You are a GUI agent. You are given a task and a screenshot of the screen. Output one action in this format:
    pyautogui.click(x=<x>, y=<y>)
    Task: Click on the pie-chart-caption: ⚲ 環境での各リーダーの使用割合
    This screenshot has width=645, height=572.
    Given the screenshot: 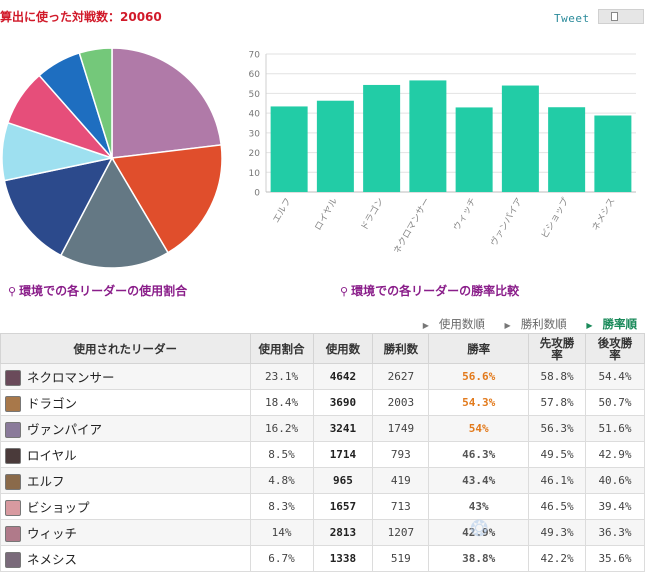 What is the action you would take?
    pyautogui.click(x=98, y=291)
    